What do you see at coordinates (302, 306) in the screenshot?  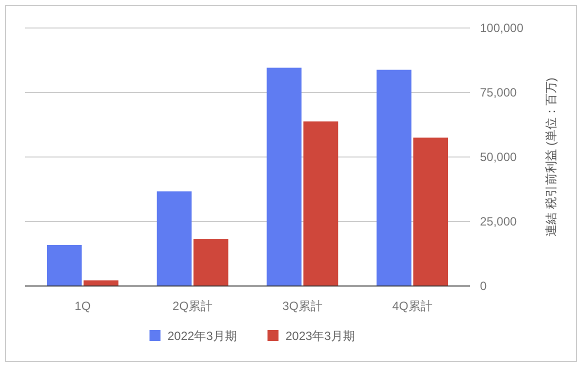 I see `x-tick-label: 3Q累計` at bounding box center [302, 306].